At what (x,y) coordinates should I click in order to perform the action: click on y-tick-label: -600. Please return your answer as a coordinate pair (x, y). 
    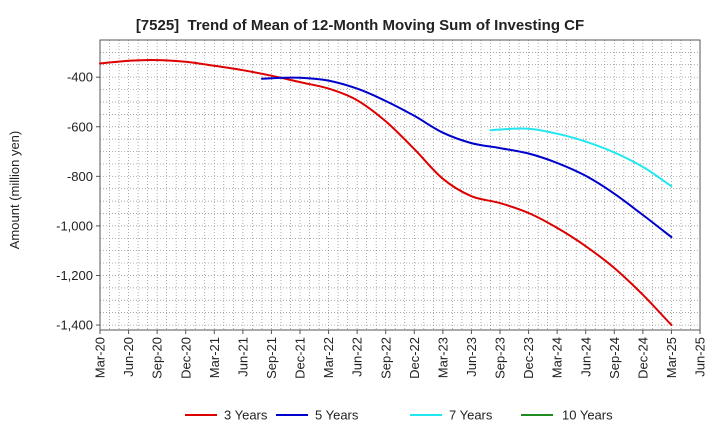
    Looking at the image, I should click on (80, 126).